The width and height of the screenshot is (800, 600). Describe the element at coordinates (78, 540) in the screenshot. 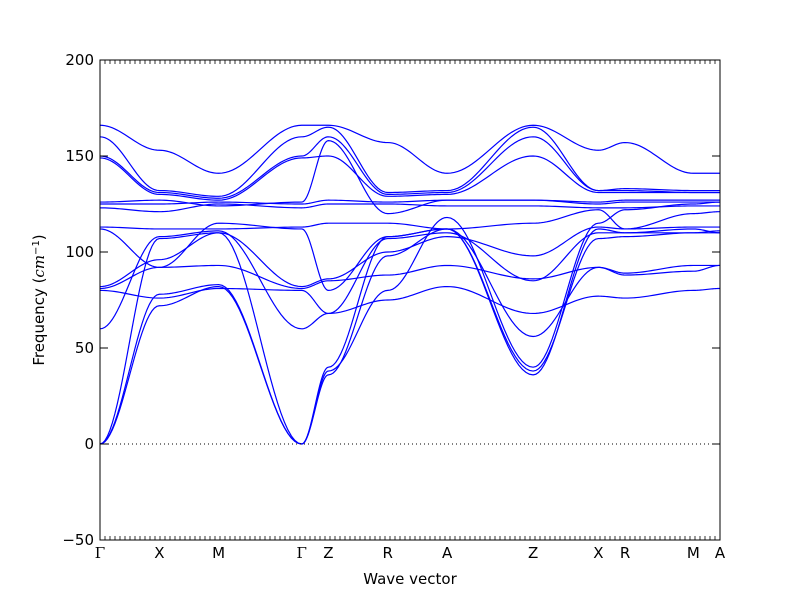

I see `y-tick-label: −50` at that location.